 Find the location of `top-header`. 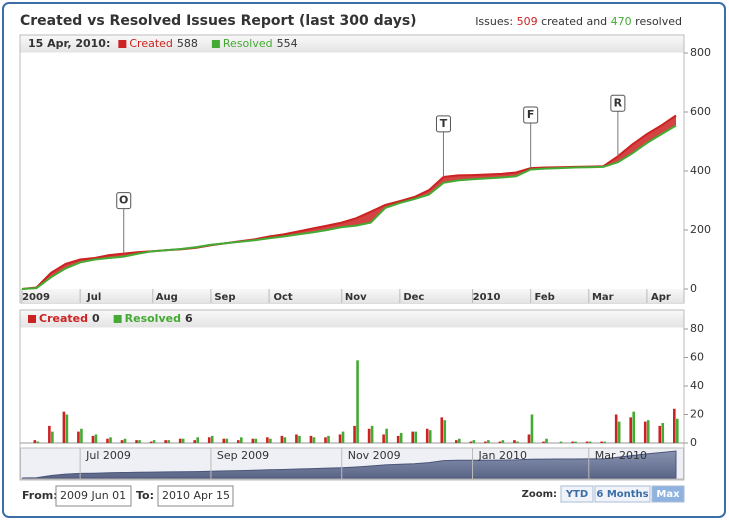

top-header is located at coordinates (352, 44).